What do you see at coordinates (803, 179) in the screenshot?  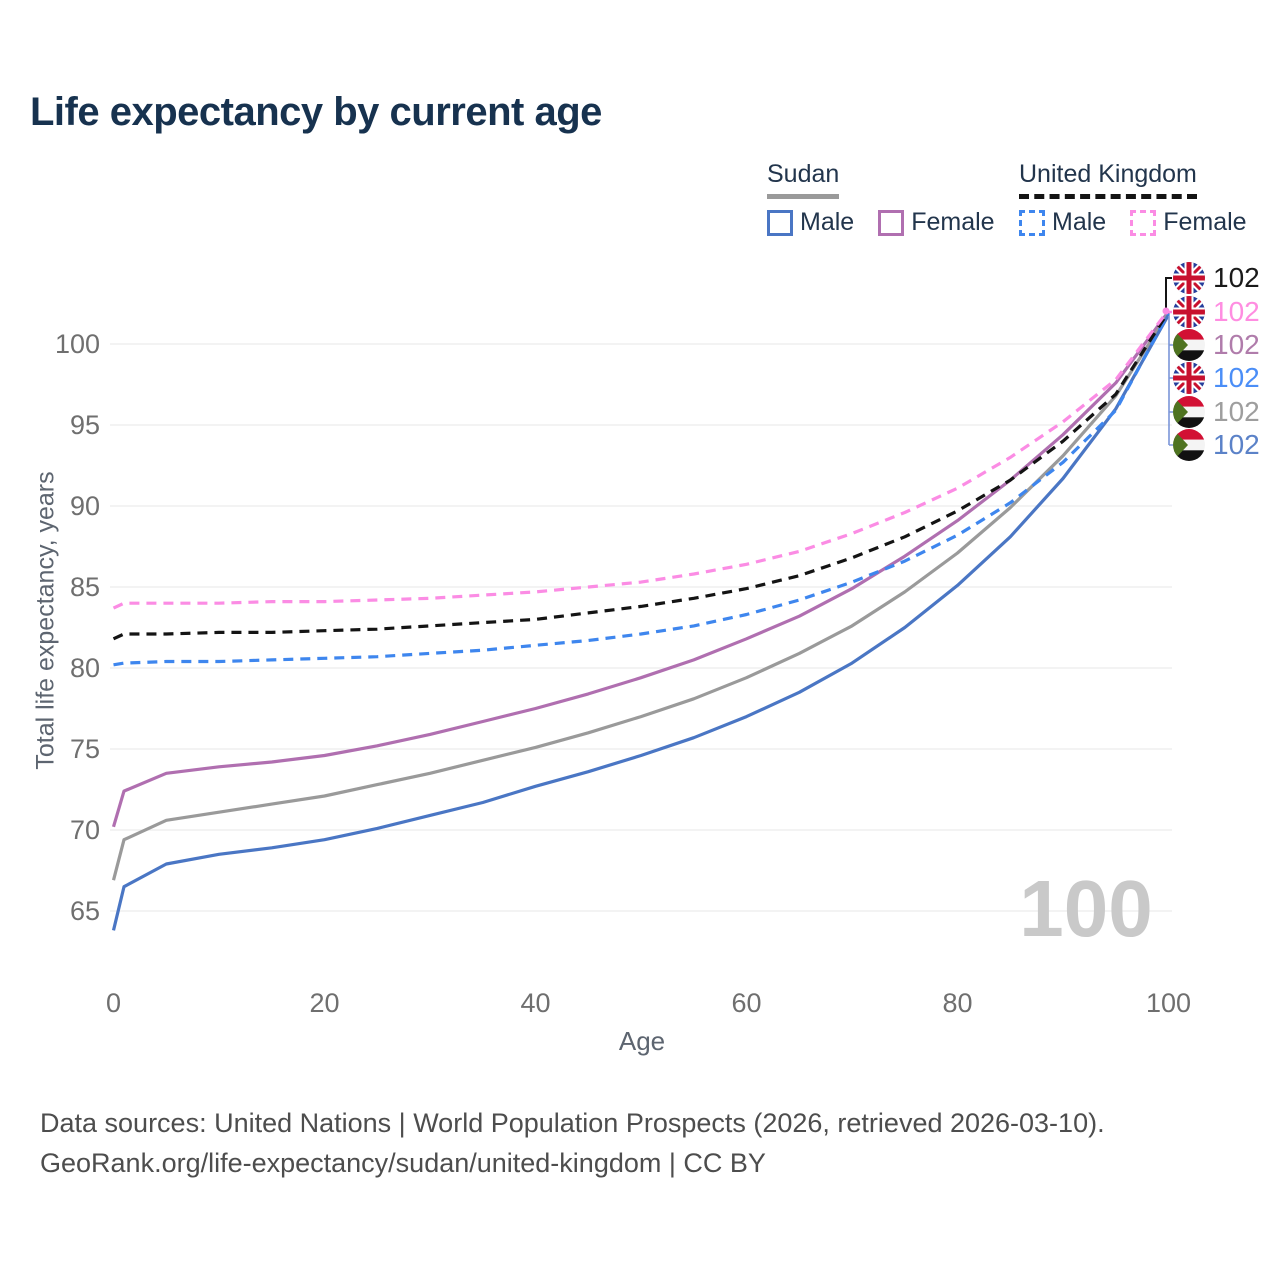 I see `legend-title-sudan: Sudan` at bounding box center [803, 179].